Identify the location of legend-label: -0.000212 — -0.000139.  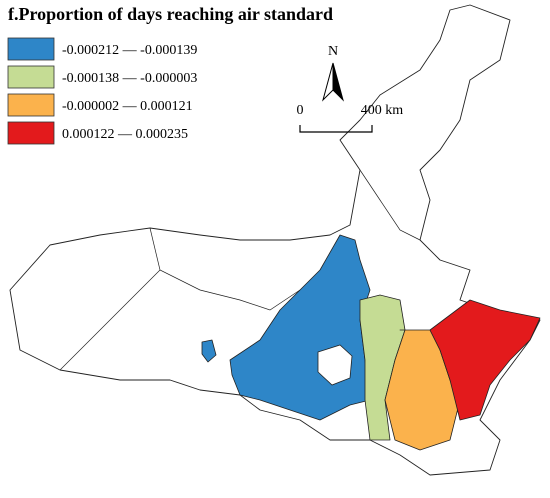
(129, 50).